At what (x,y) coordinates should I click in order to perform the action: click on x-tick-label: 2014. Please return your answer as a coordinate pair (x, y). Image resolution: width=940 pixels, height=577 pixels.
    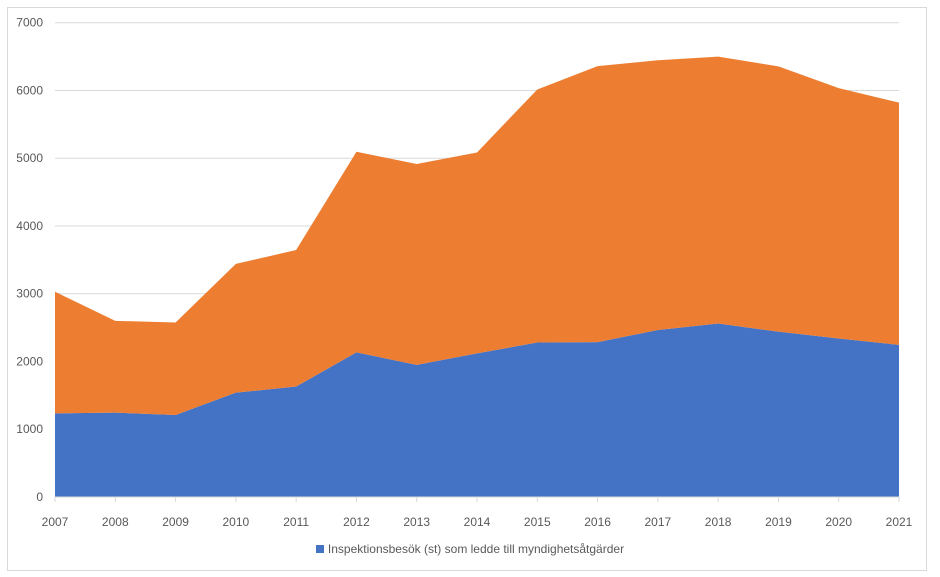
    Looking at the image, I should click on (477, 522).